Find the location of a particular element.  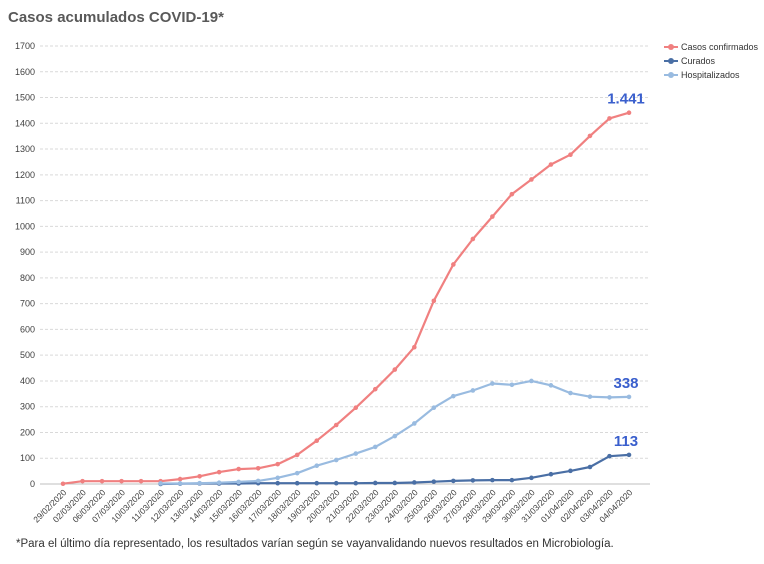

legend-label: Hospitalizados is located at coordinates (710, 75).